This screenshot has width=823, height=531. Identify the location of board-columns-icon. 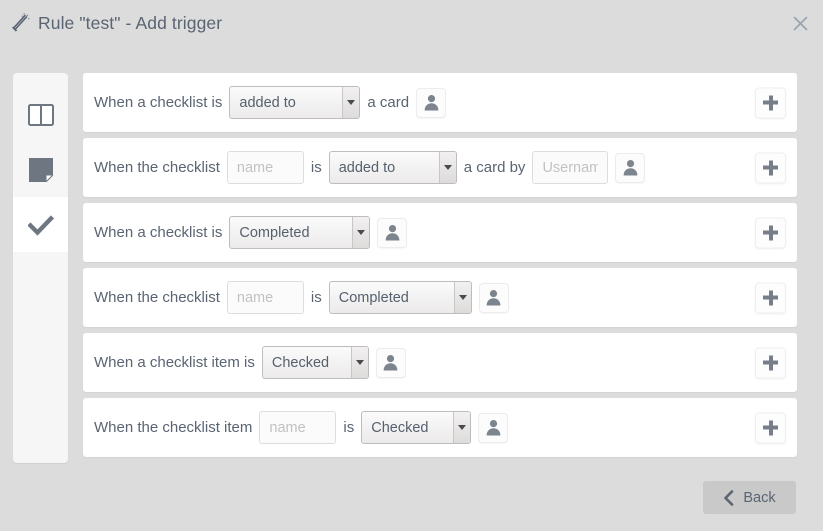
(40, 114).